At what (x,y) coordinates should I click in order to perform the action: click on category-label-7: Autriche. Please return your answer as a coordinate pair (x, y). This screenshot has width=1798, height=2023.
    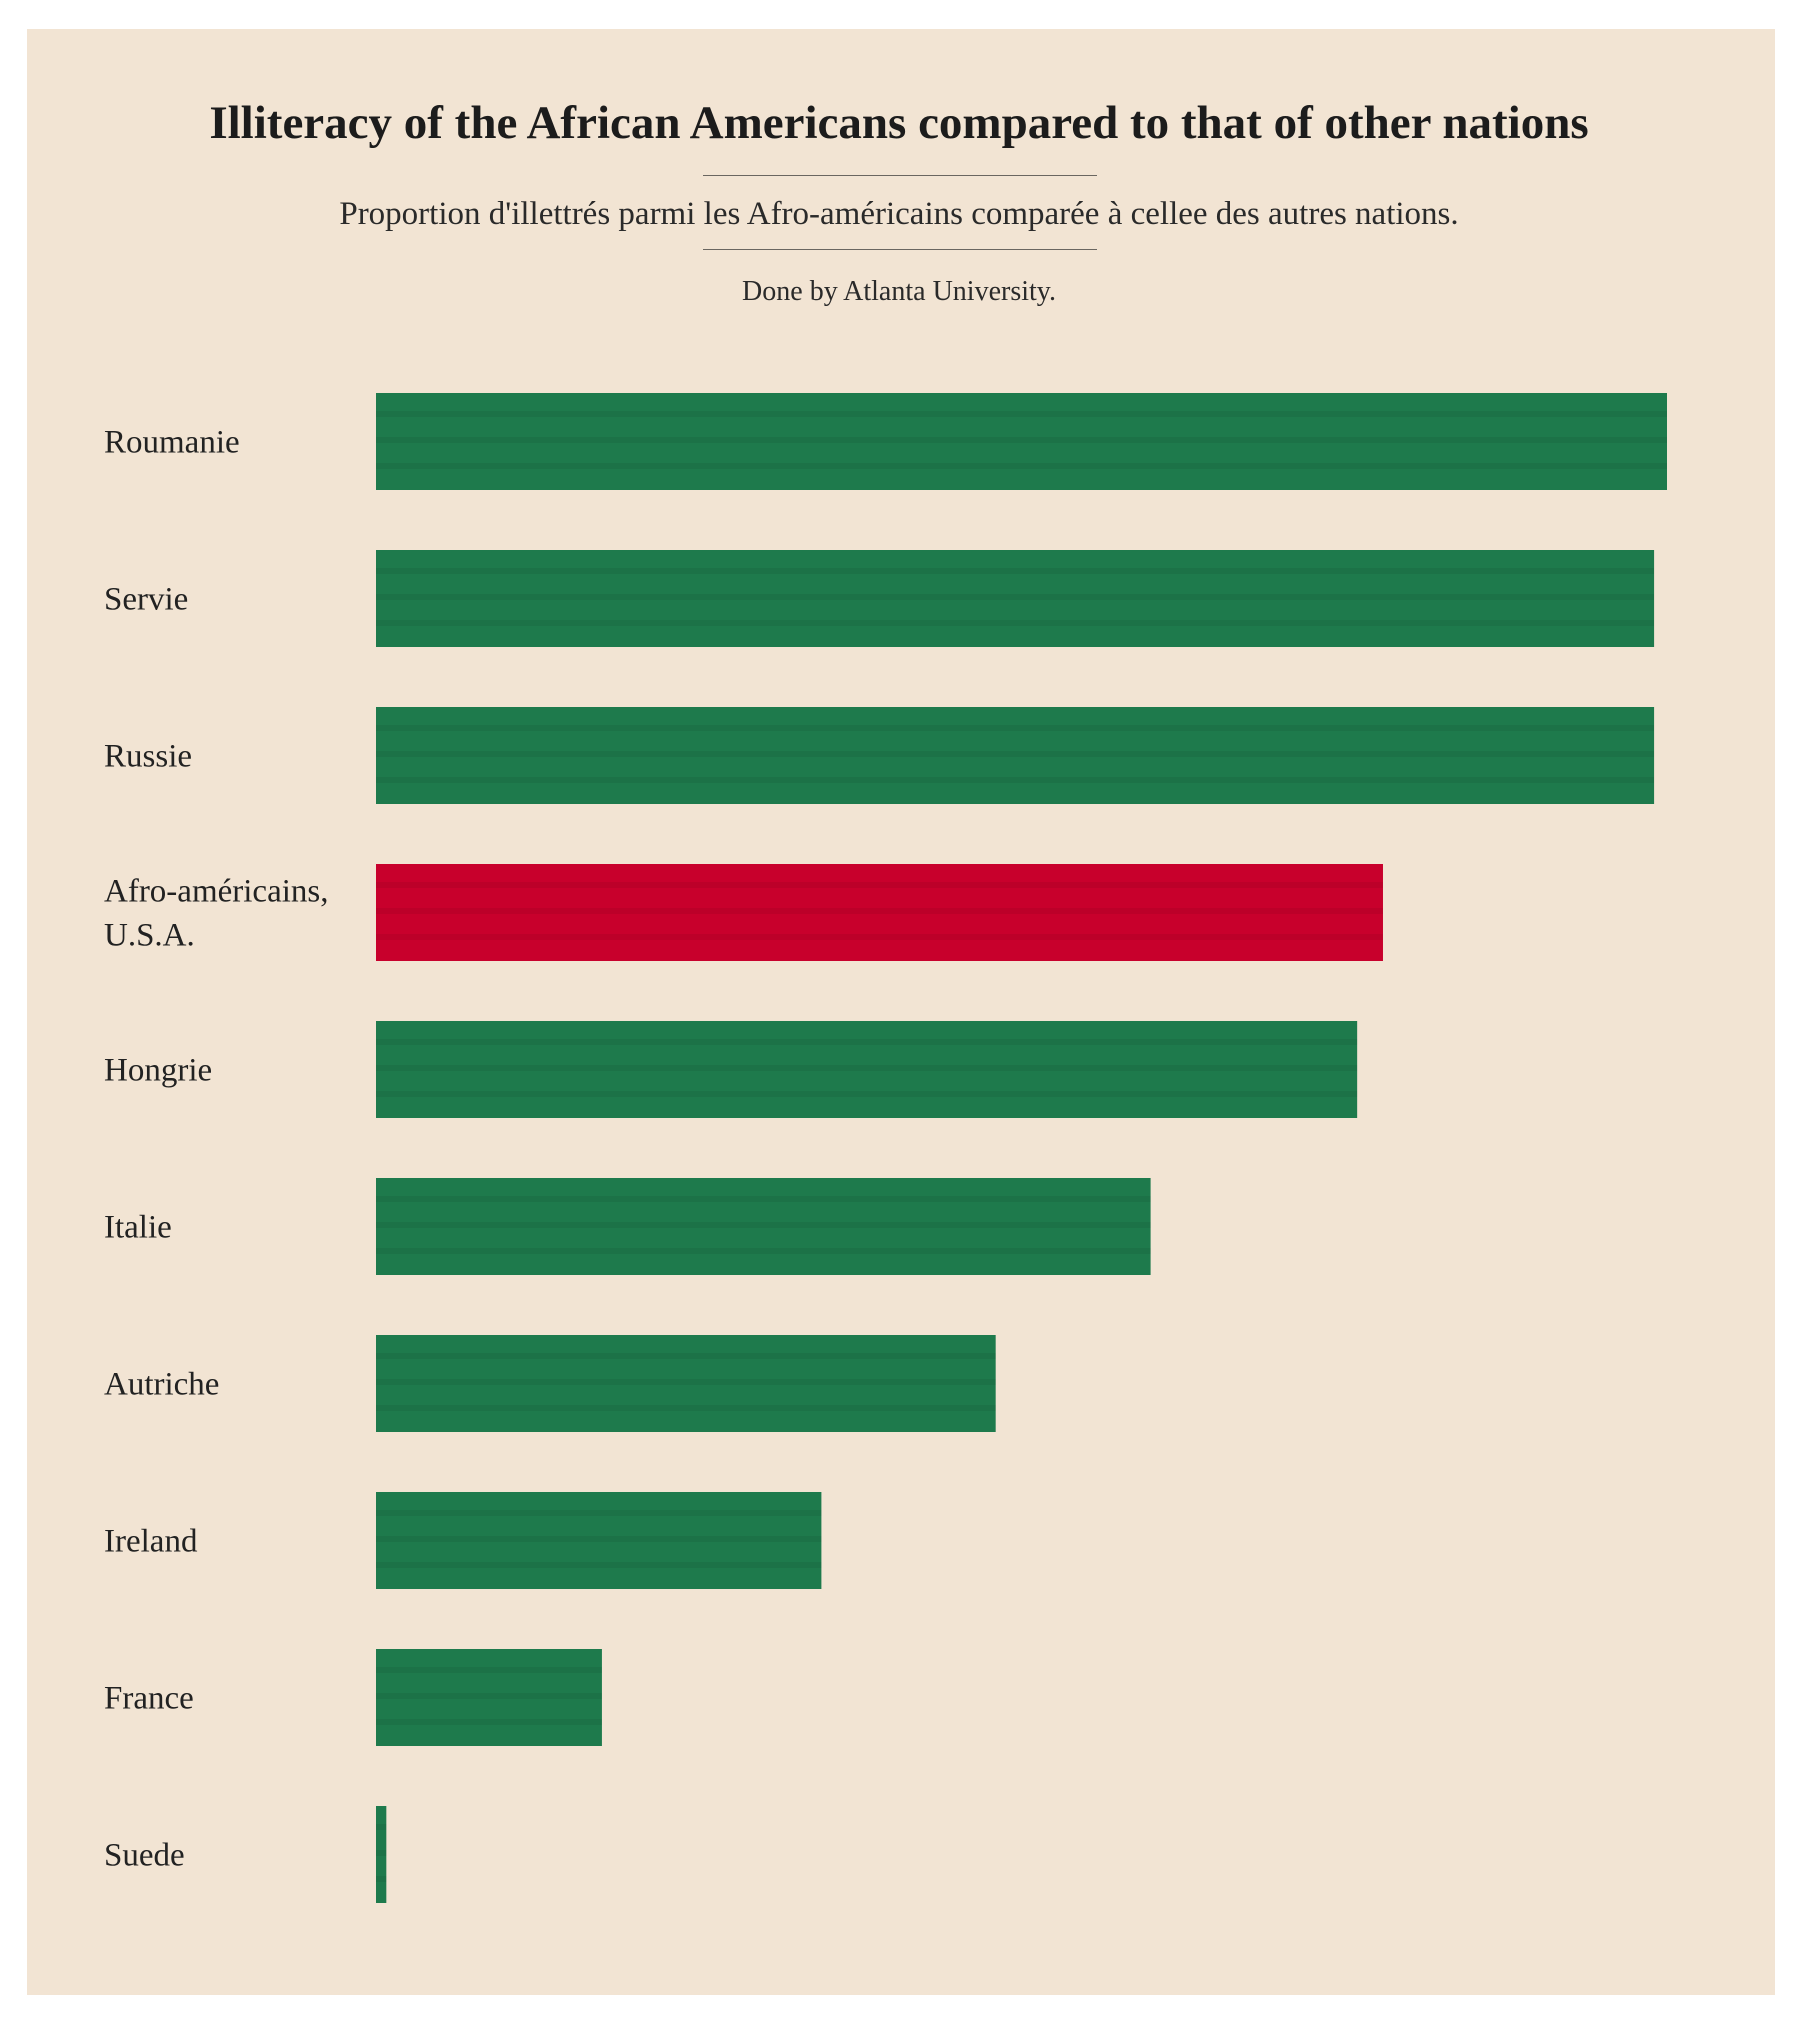
    Looking at the image, I should click on (161, 1385).